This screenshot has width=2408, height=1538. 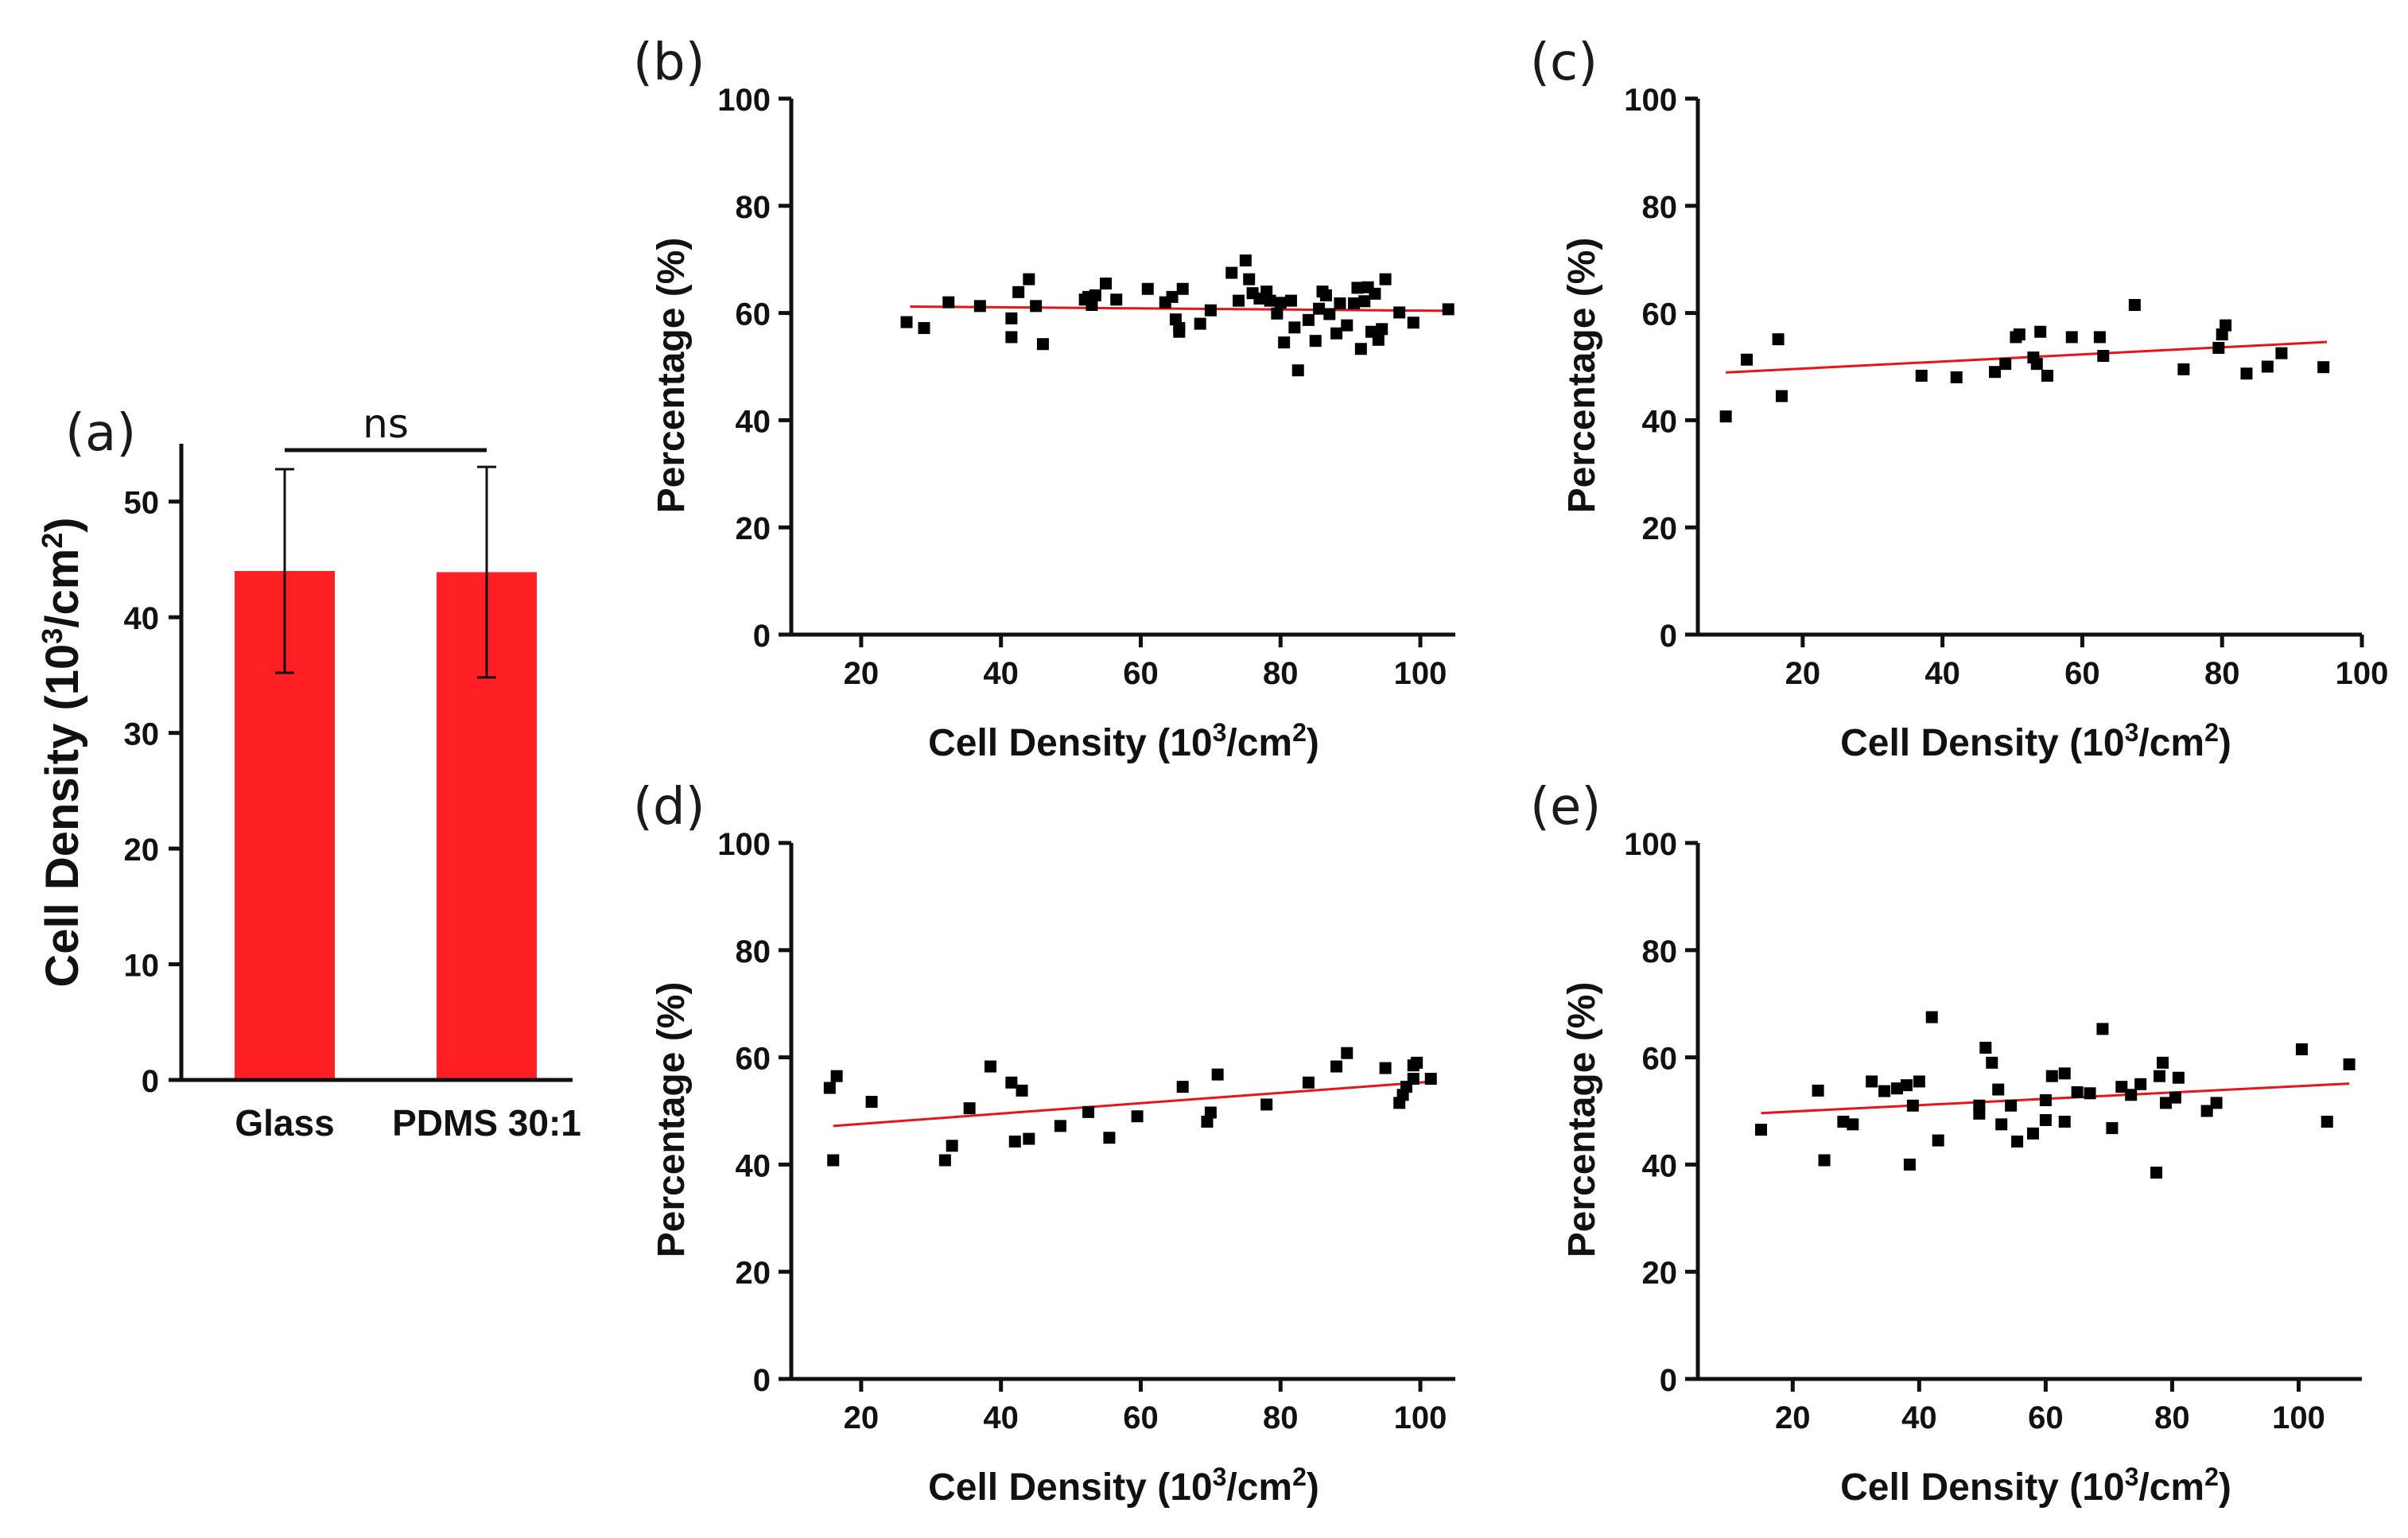 What do you see at coordinates (672, 376) in the screenshot?
I see `panel-b-y-axis-title: Percentage (%)` at bounding box center [672, 376].